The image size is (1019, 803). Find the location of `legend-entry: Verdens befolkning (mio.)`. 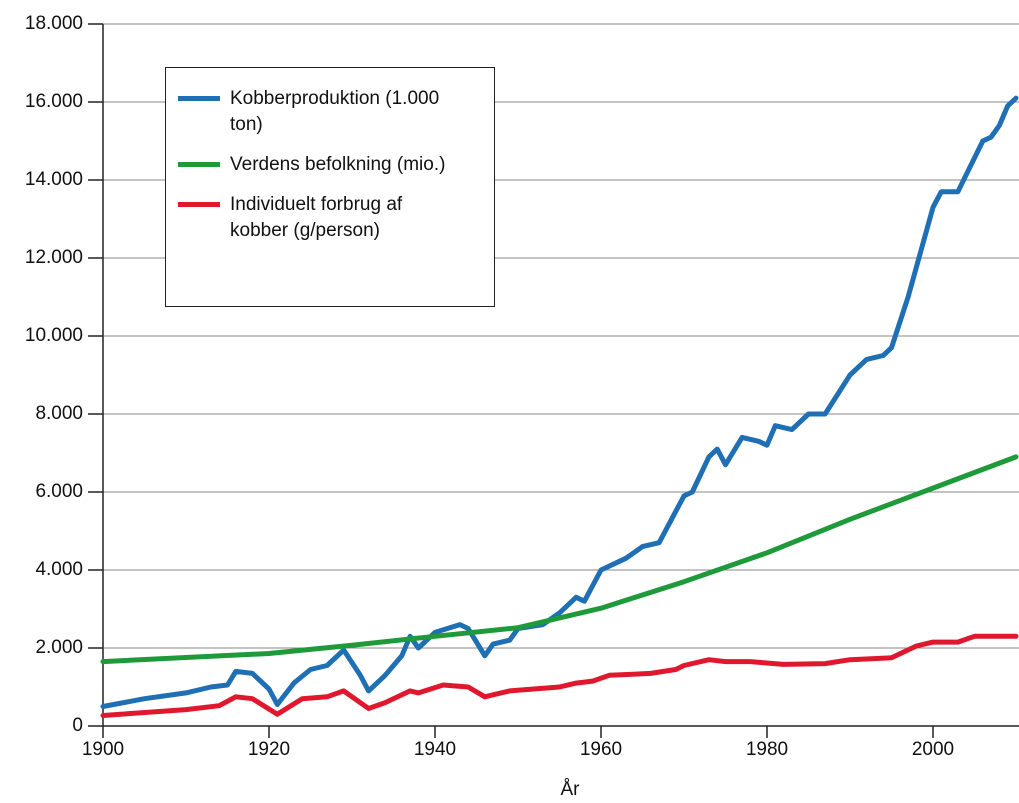

legend-entry: Verdens befolkning (mio.) is located at coordinates (336, 165).